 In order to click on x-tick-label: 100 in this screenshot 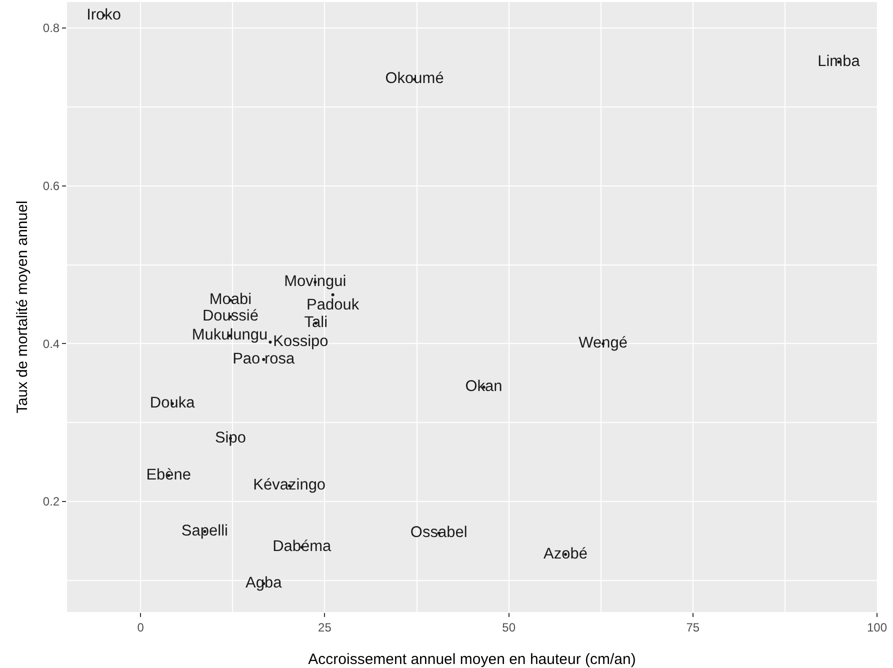, I will do `click(877, 627)`.